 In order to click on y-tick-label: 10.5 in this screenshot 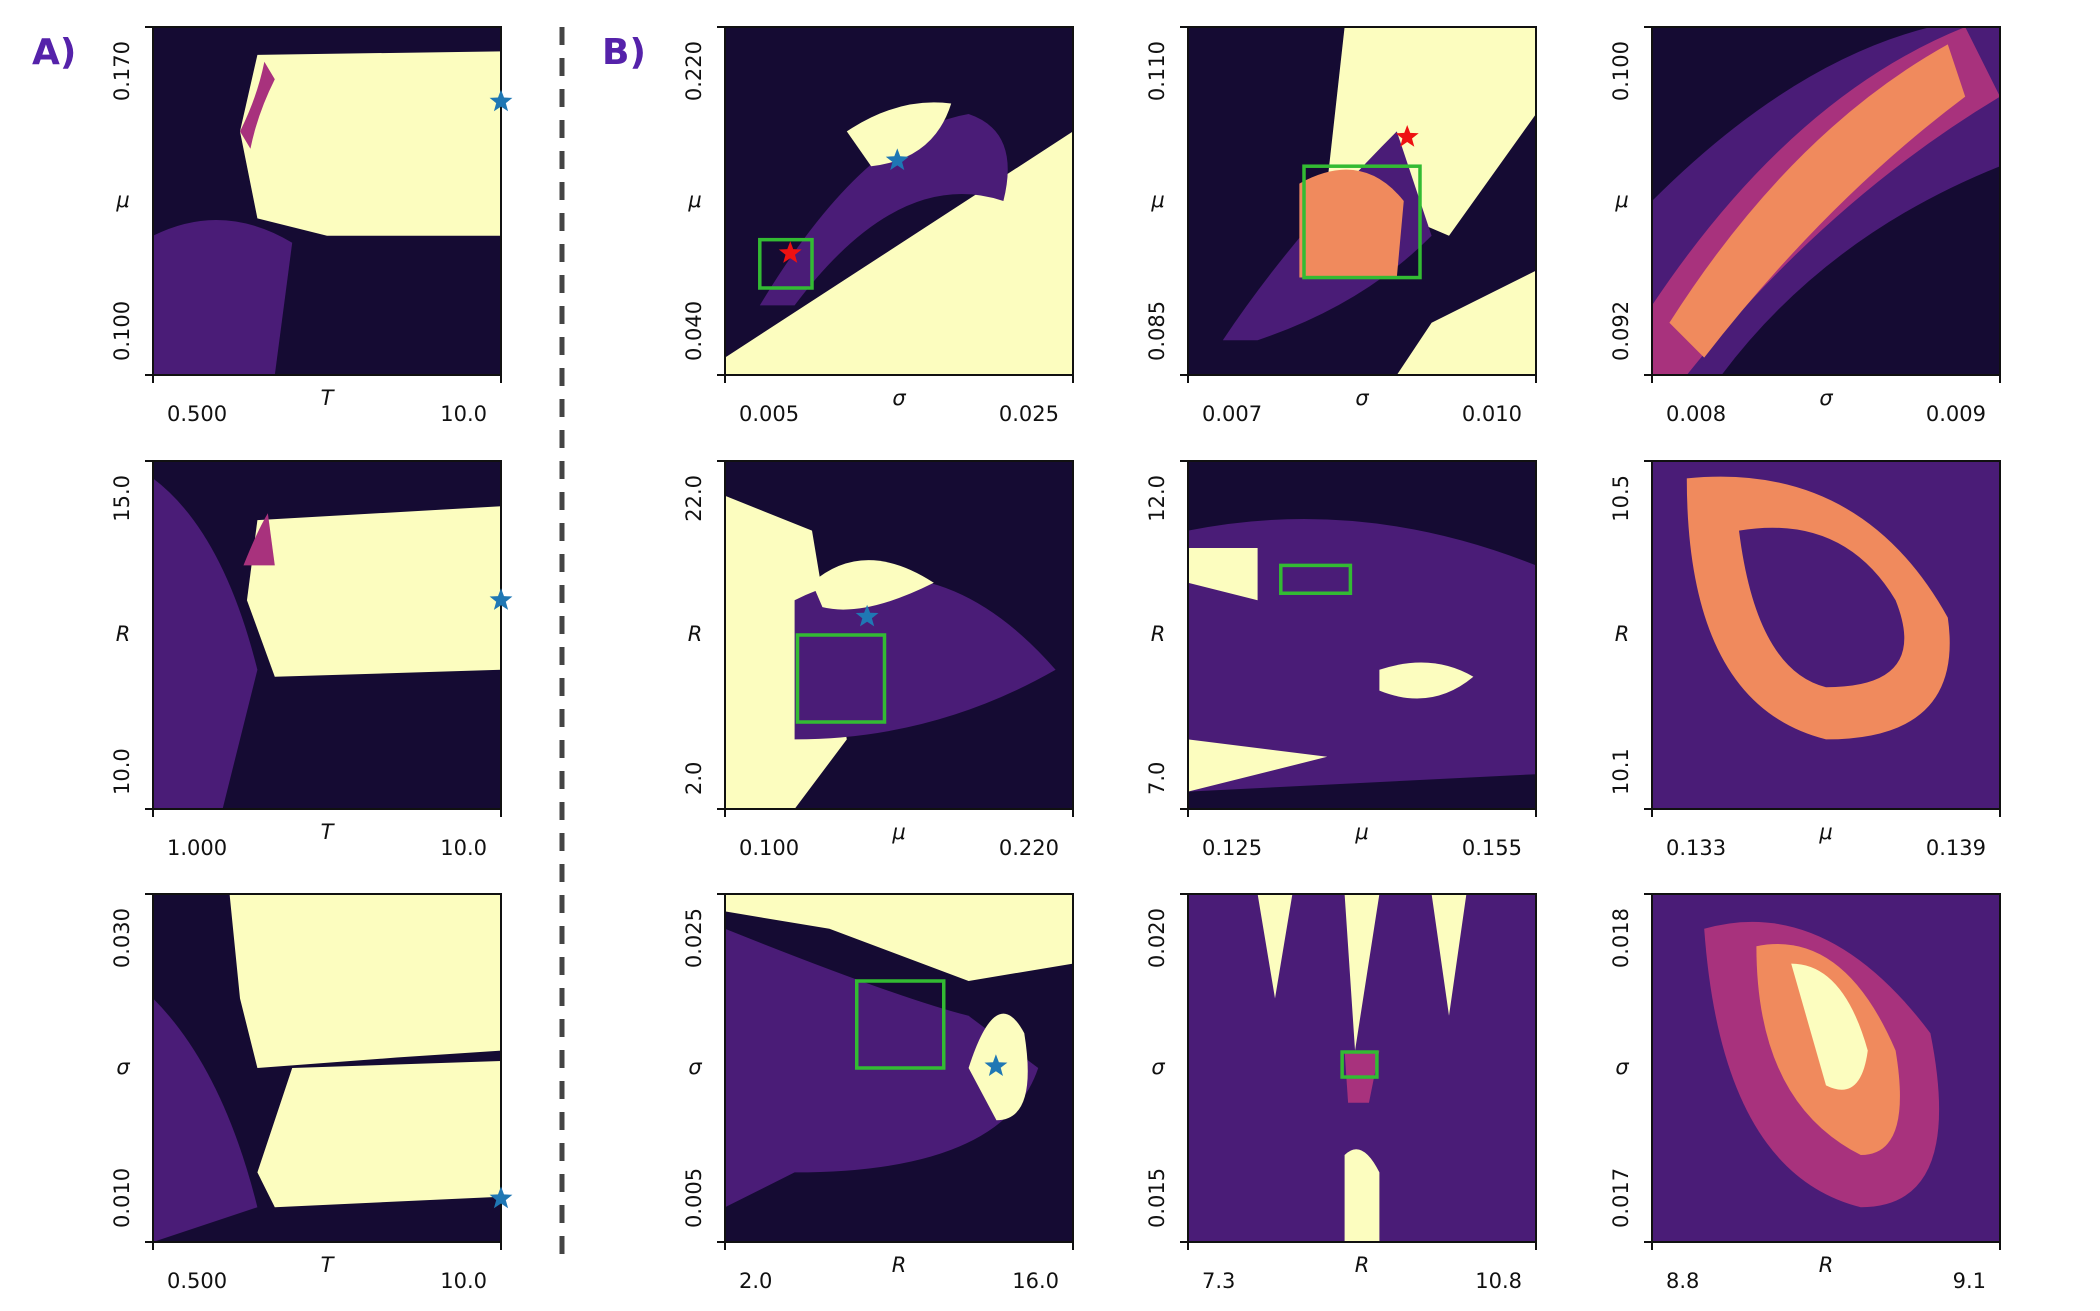, I will do `click(1621, 498)`.